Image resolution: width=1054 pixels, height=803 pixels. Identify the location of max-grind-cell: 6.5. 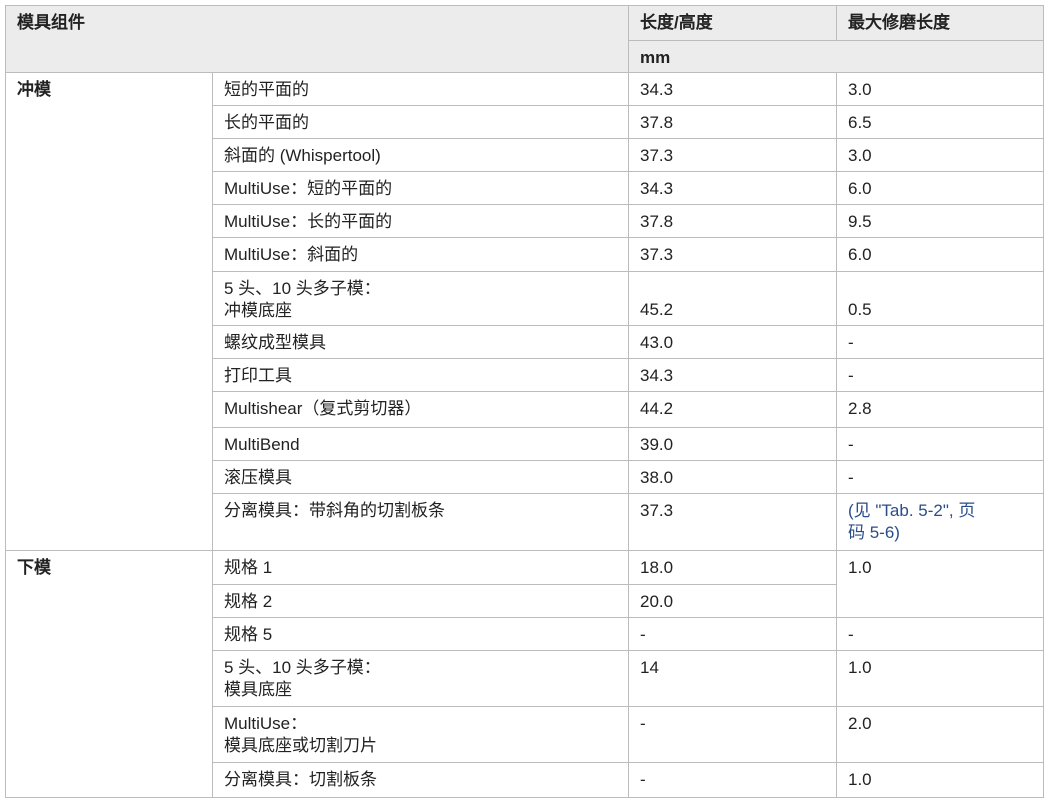
(940, 122).